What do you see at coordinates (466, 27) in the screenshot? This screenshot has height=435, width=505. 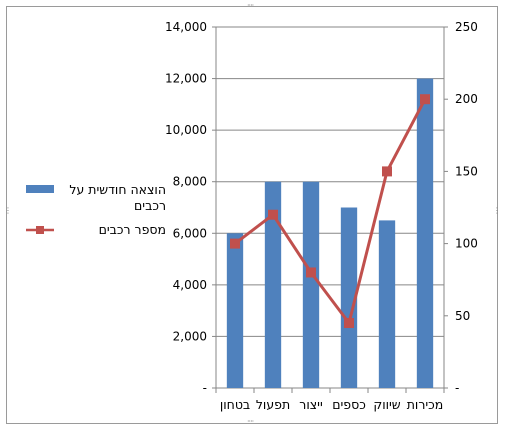 I see `y-right-tick-label: 250` at bounding box center [466, 27].